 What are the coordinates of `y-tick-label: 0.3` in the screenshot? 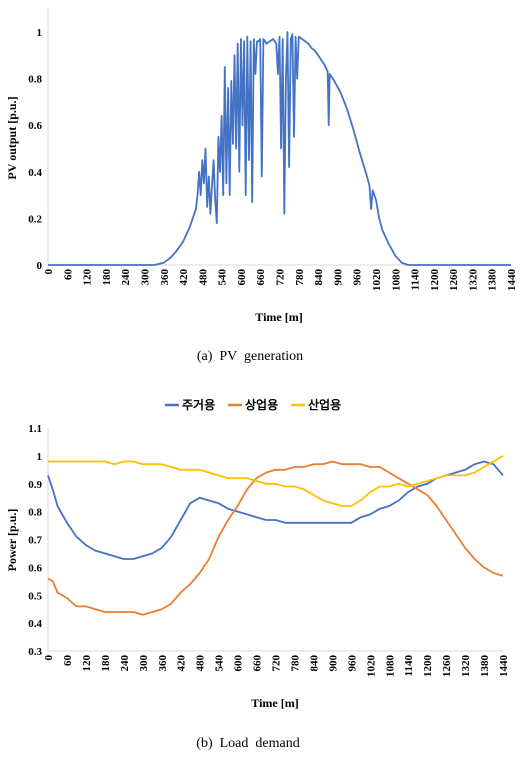 It's located at (35, 652).